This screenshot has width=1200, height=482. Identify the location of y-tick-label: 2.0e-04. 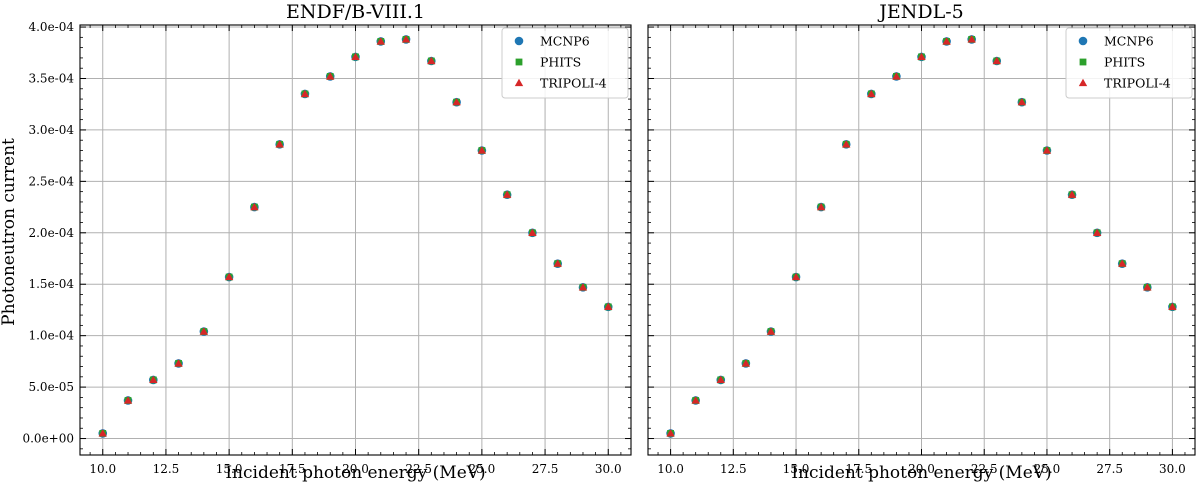
(51, 233).